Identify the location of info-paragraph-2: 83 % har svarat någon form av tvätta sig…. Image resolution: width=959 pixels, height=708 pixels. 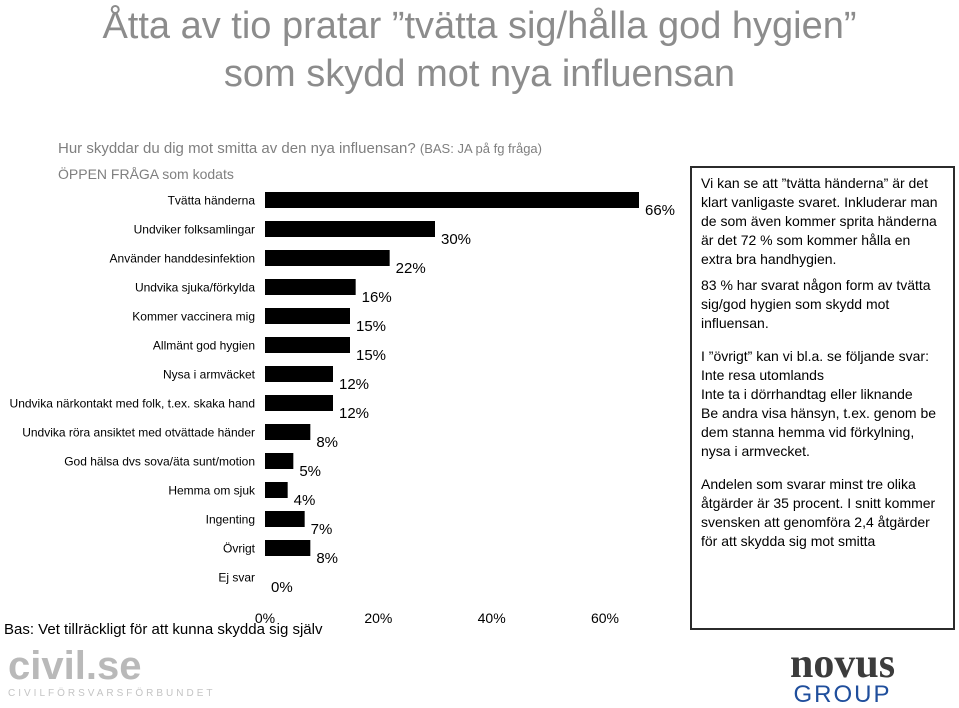
(816, 304).